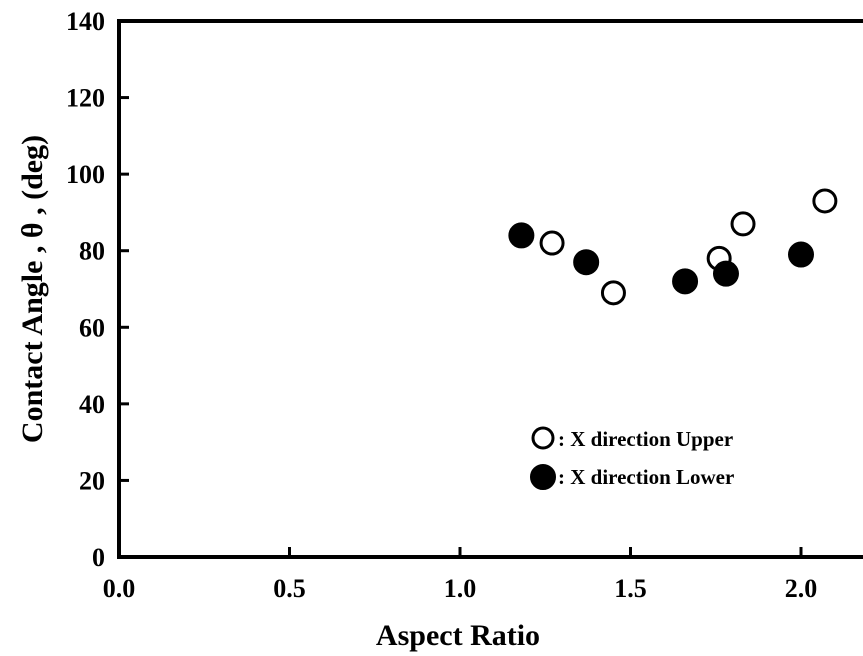 Image resolution: width=863 pixels, height=656 pixels. What do you see at coordinates (119, 588) in the screenshot?
I see `x-tick-label: 0.0` at bounding box center [119, 588].